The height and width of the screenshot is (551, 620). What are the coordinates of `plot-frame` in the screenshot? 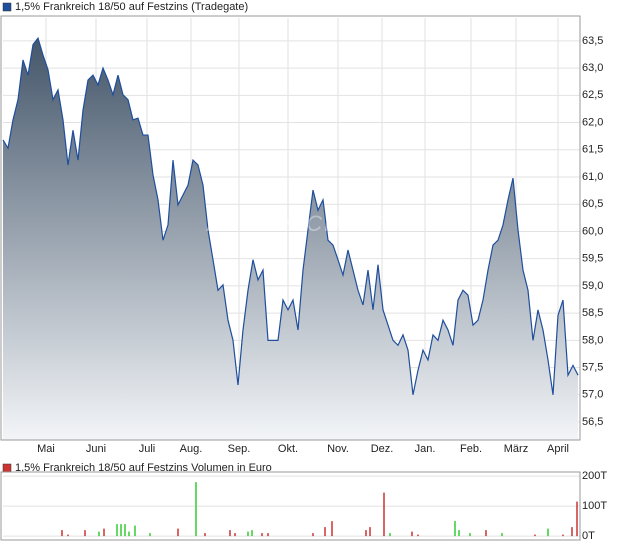 It's located at (290, 506).